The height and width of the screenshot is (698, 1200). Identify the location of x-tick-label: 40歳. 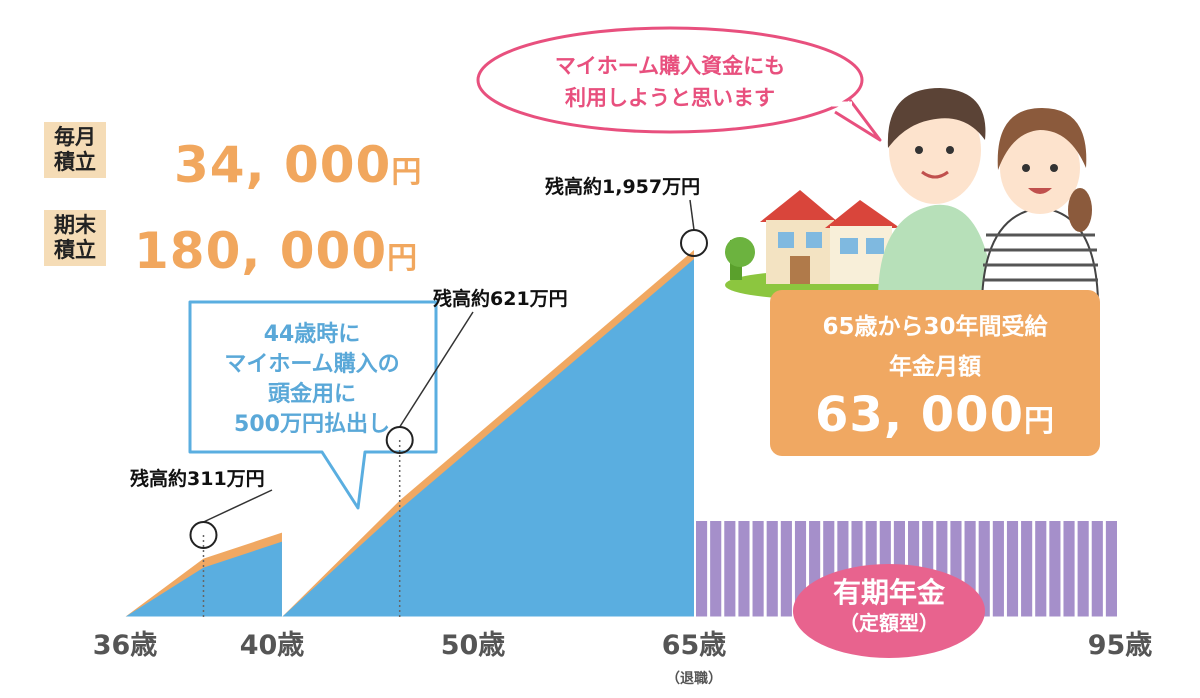
(272, 645).